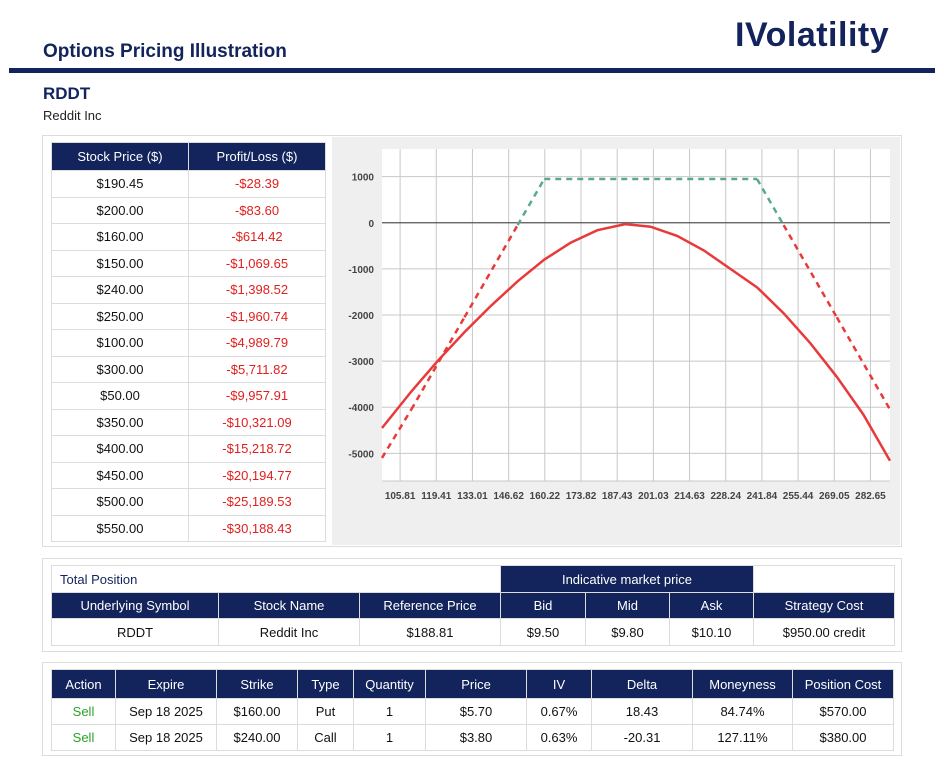  I want to click on profit-loss-cell: -$1,960.74, so click(257, 316).